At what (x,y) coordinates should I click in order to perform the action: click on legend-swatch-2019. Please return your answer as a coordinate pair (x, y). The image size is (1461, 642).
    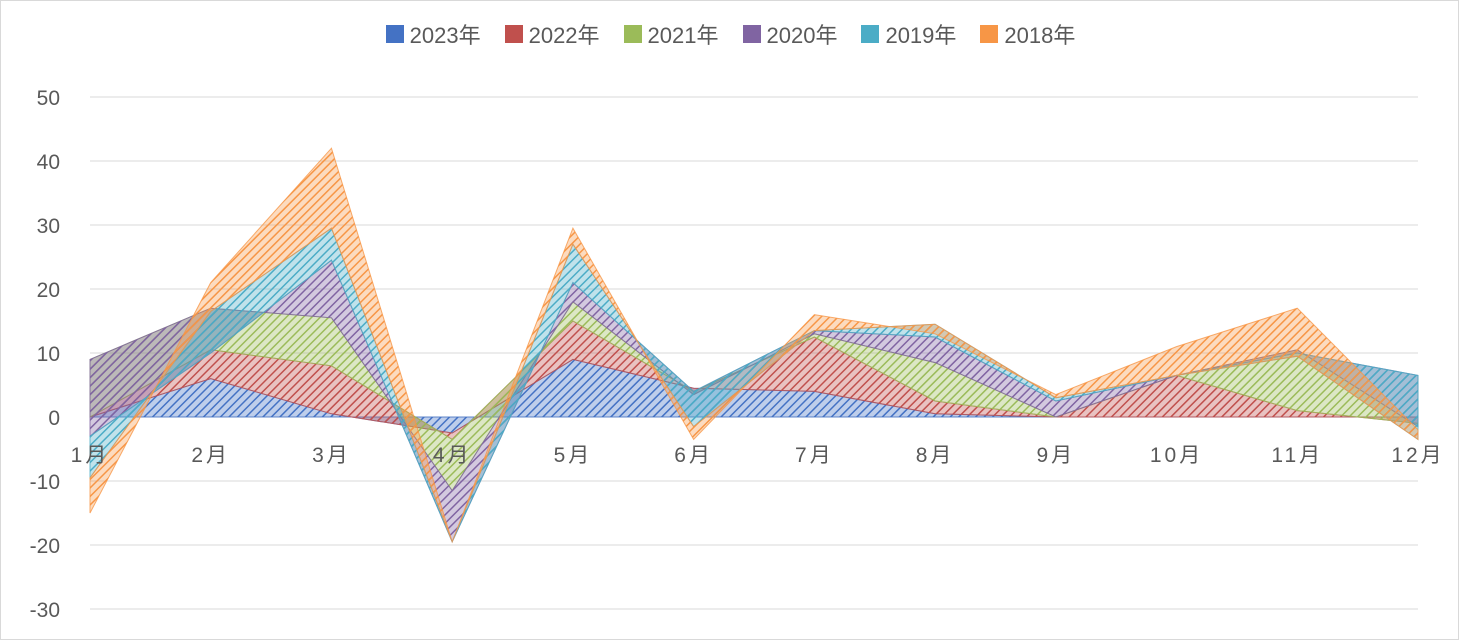
    Looking at the image, I should click on (870, 34).